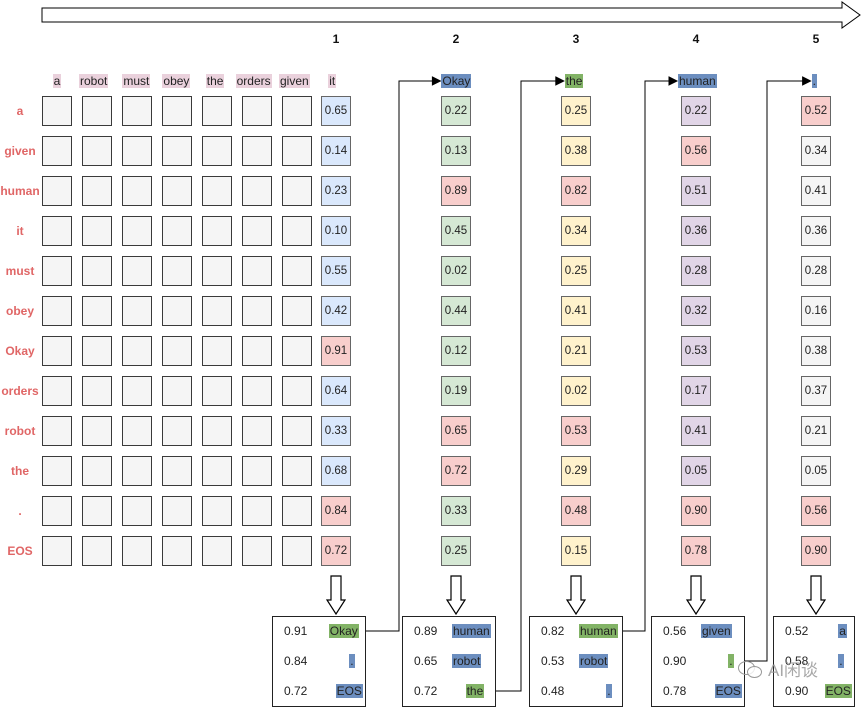 Image resolution: width=862 pixels, height=707 pixels. Describe the element at coordinates (336, 551) in the screenshot. I see `prob-cell: 0.72` at that location.